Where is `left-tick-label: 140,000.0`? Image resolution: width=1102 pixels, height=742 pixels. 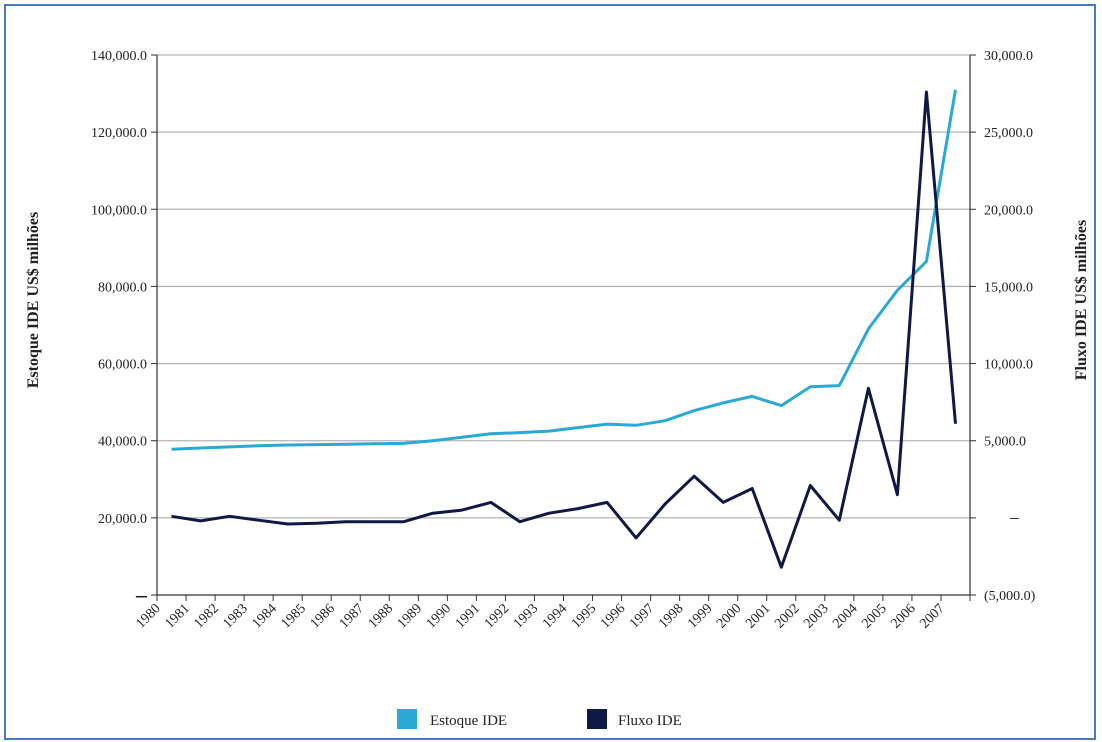
left-tick-label: 140,000.0 is located at coordinates (119, 56).